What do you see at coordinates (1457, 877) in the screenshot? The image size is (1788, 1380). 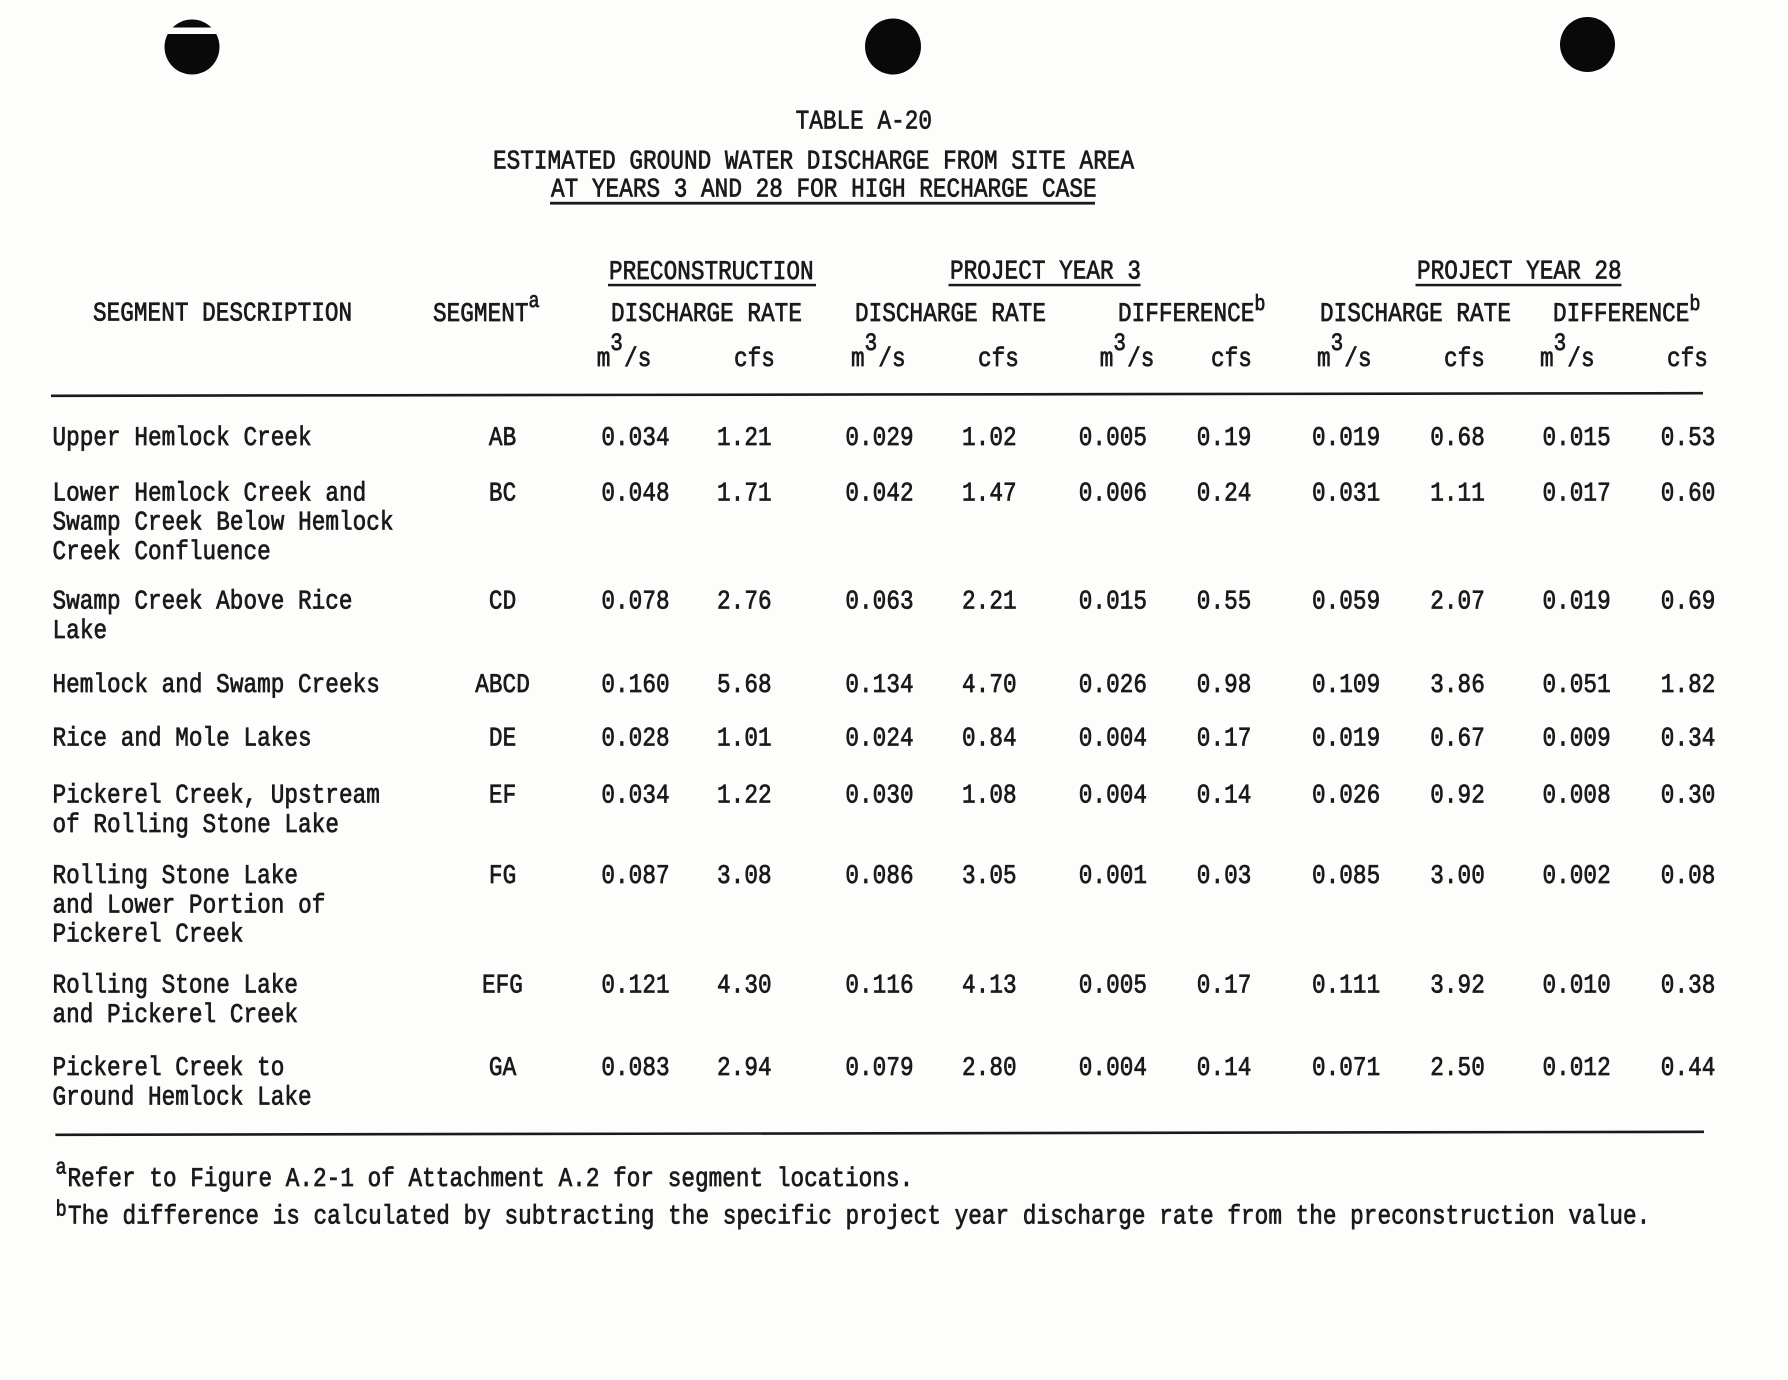 I see `svg-text: 3.00` at bounding box center [1457, 877].